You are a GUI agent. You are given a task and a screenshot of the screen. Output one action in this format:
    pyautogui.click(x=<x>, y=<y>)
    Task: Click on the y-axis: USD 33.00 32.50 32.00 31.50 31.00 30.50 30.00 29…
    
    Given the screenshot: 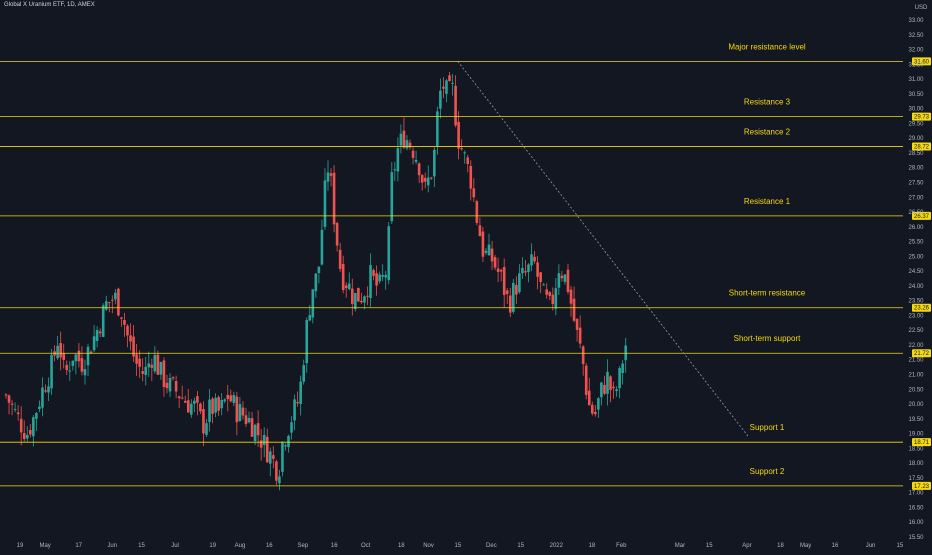 What is the action you would take?
    pyautogui.click(x=918, y=273)
    